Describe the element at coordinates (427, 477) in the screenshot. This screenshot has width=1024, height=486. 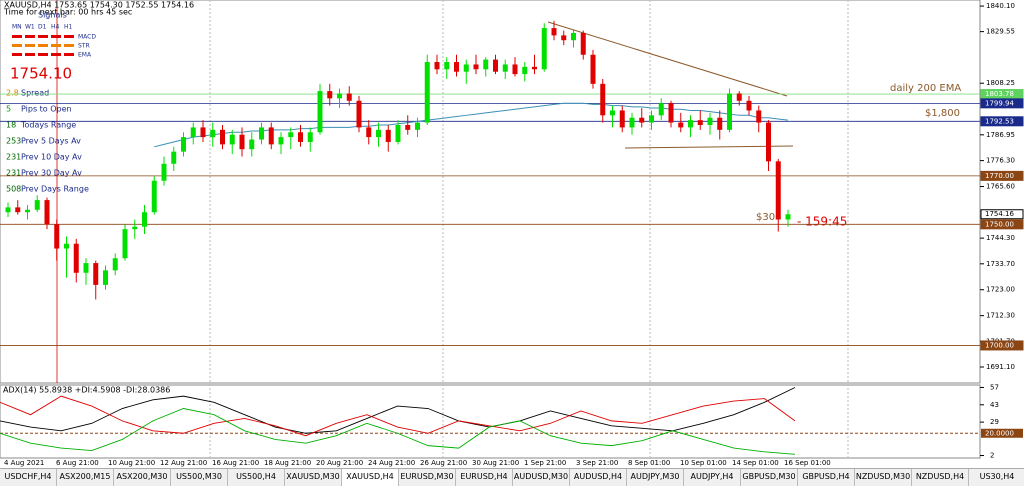
I see `chart-tab: EURUSD,M30` at that location.